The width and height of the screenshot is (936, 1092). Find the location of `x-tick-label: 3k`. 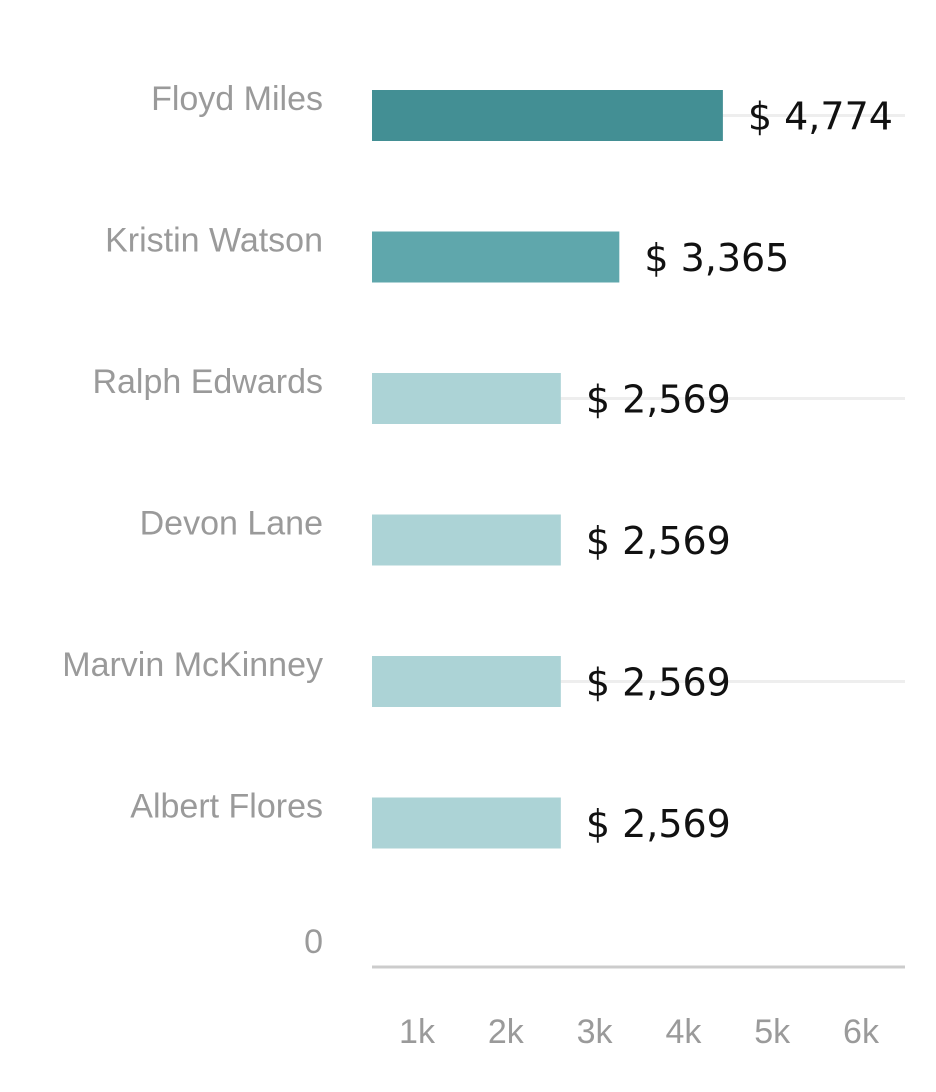

x-tick-label: 3k is located at coordinates (595, 1032).